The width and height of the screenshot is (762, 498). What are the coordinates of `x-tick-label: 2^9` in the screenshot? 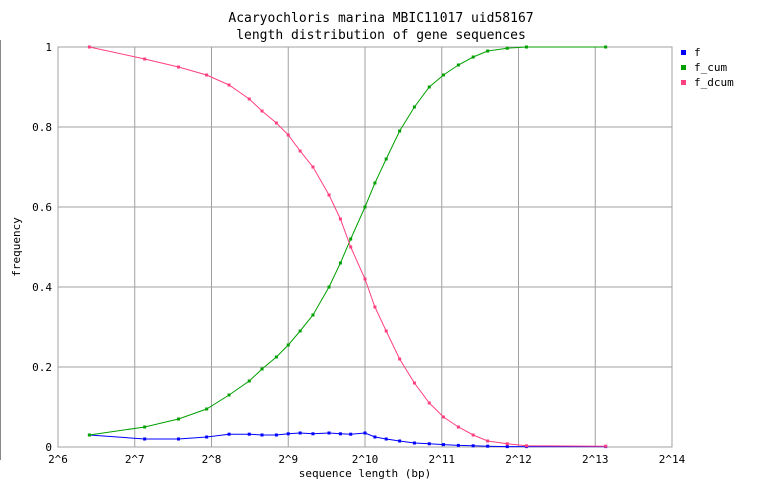 It's located at (288, 459).